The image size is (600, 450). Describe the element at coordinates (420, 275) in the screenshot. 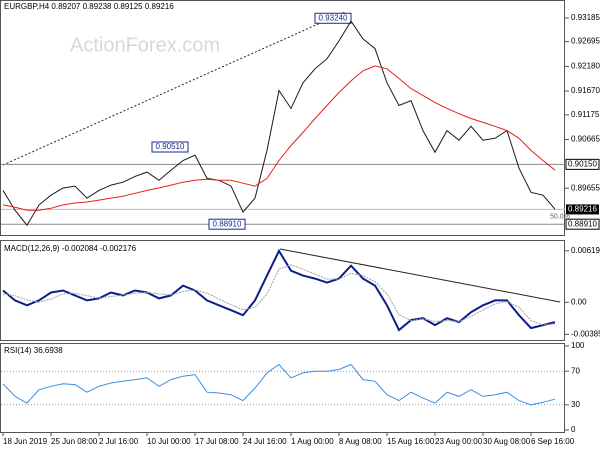

I see `macd-trend-line` at that location.